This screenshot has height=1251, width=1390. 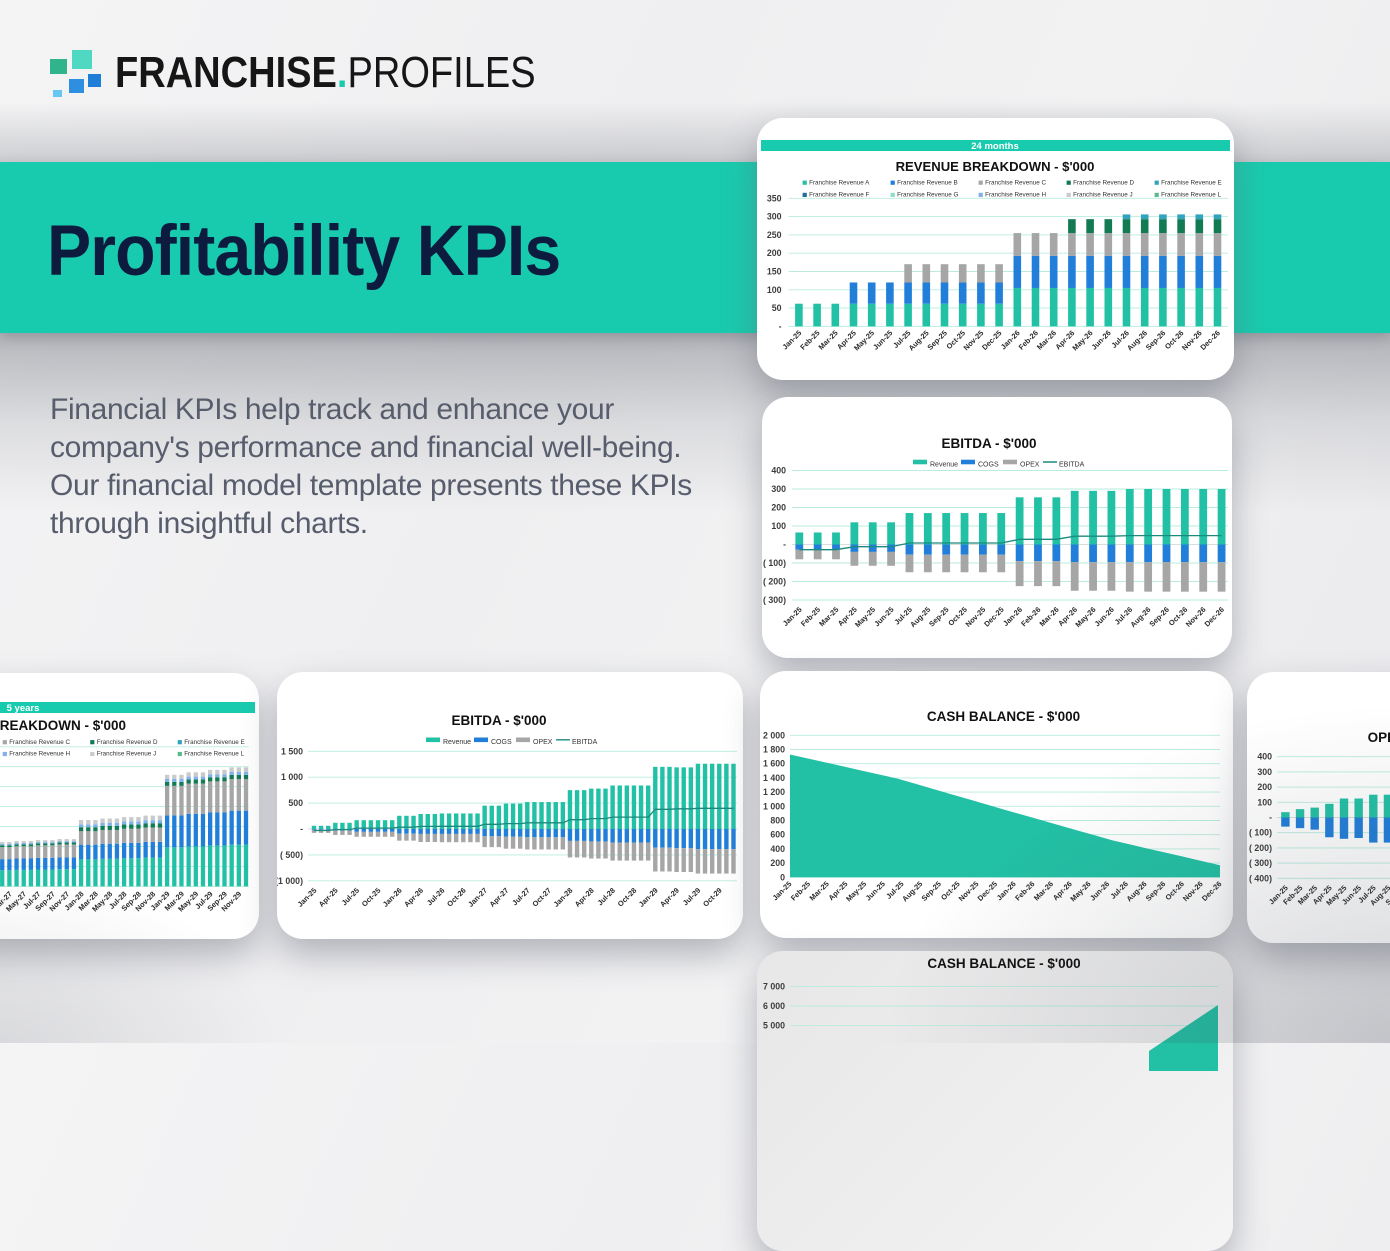 What do you see at coordinates (541, 897) in the screenshot?
I see `svg-text: Oct-27` at bounding box center [541, 897].